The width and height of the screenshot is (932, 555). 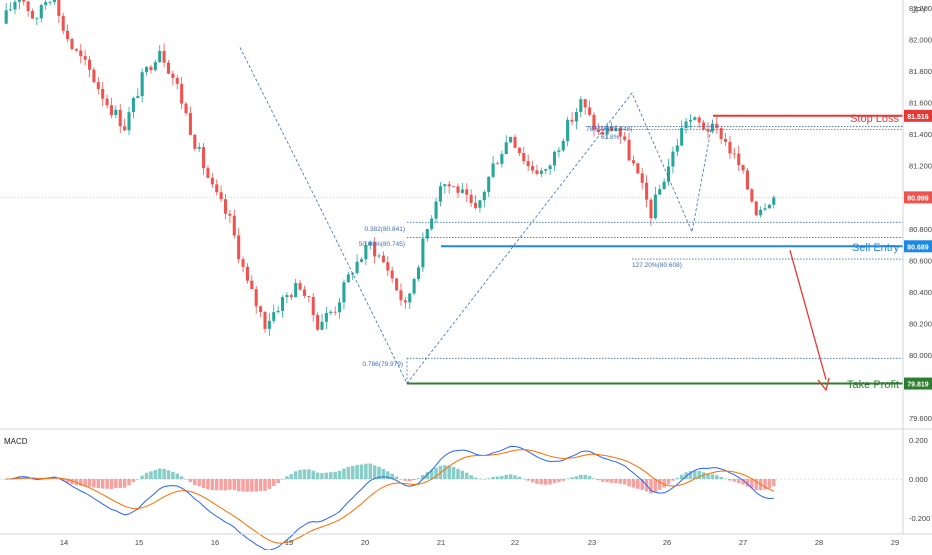 I want to click on take-profit-label: Take Profit, so click(x=873, y=385).